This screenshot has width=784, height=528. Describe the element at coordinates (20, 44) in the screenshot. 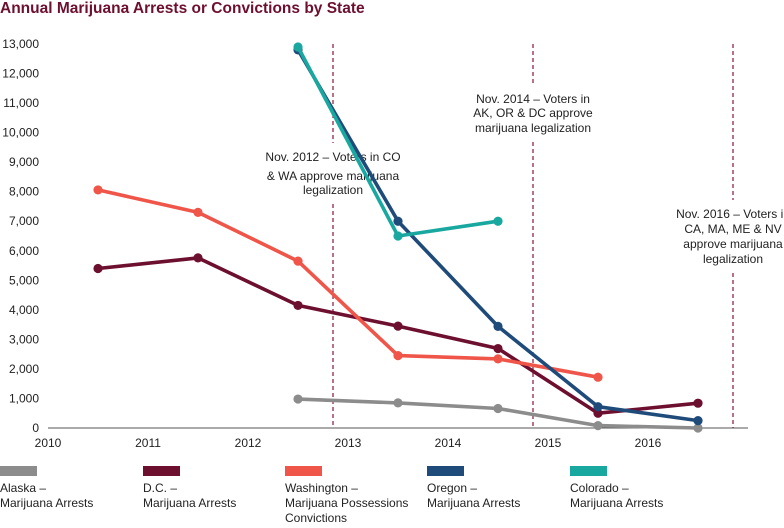

I see `y-tick-label: 13,000` at that location.